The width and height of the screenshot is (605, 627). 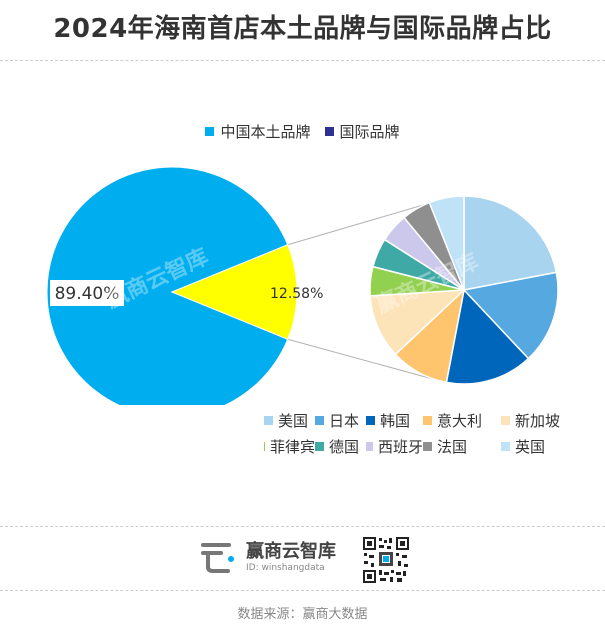 I want to click on legend-label: 意大利, so click(x=460, y=420).